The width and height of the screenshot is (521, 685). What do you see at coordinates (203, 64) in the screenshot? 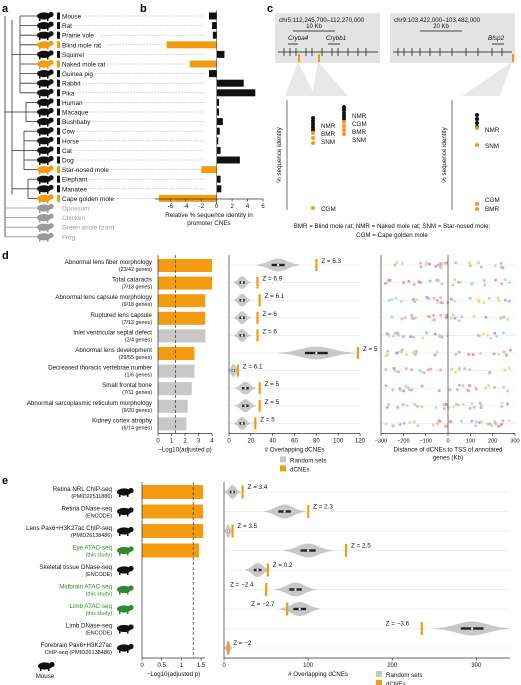
I see `bar-naked-mole-rat` at bounding box center [203, 64].